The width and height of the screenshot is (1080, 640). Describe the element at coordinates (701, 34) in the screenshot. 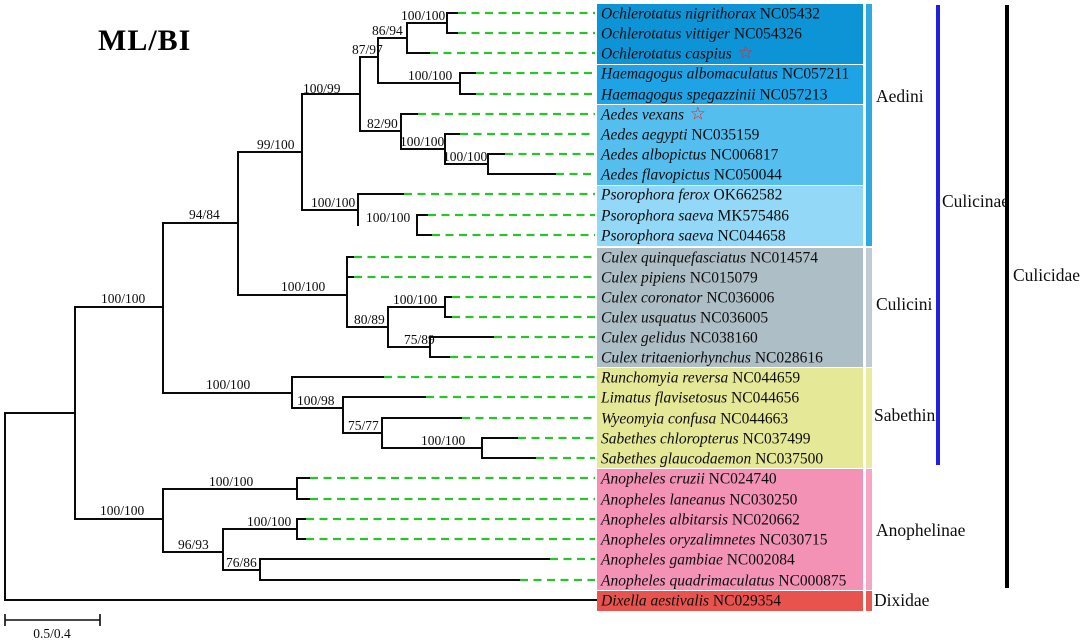

I see `taxon-label: Ochlerotatus vittiger NC054326` at that location.